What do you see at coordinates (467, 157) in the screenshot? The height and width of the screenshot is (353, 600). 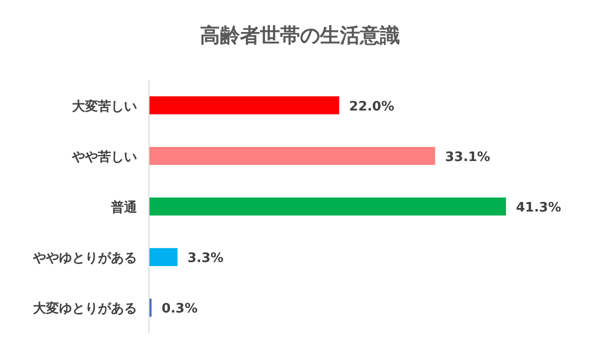 I see `data-label: 33.1%` at bounding box center [467, 157].